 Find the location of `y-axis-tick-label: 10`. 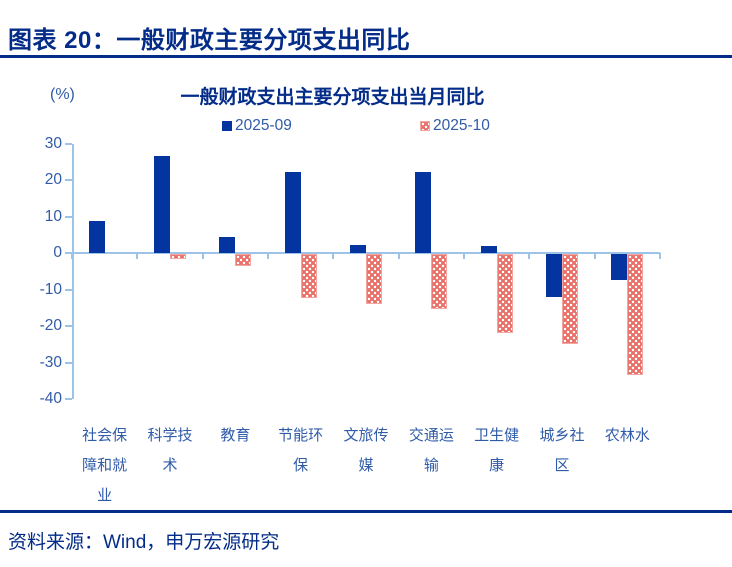

y-axis-tick-label: 10 is located at coordinates (53, 216).